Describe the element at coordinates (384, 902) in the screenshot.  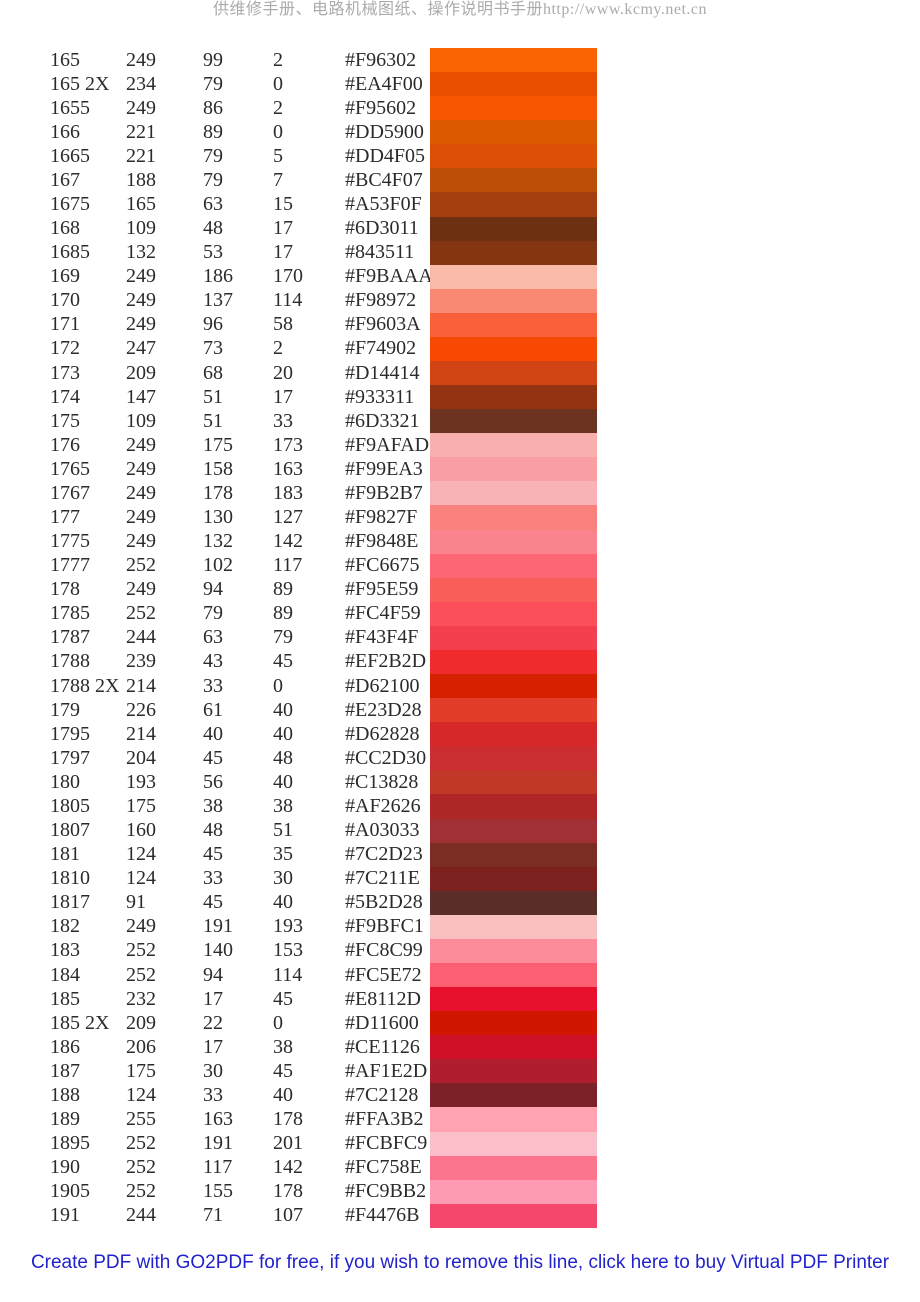
I see `hex-value-cell: #5B2D28` at that location.